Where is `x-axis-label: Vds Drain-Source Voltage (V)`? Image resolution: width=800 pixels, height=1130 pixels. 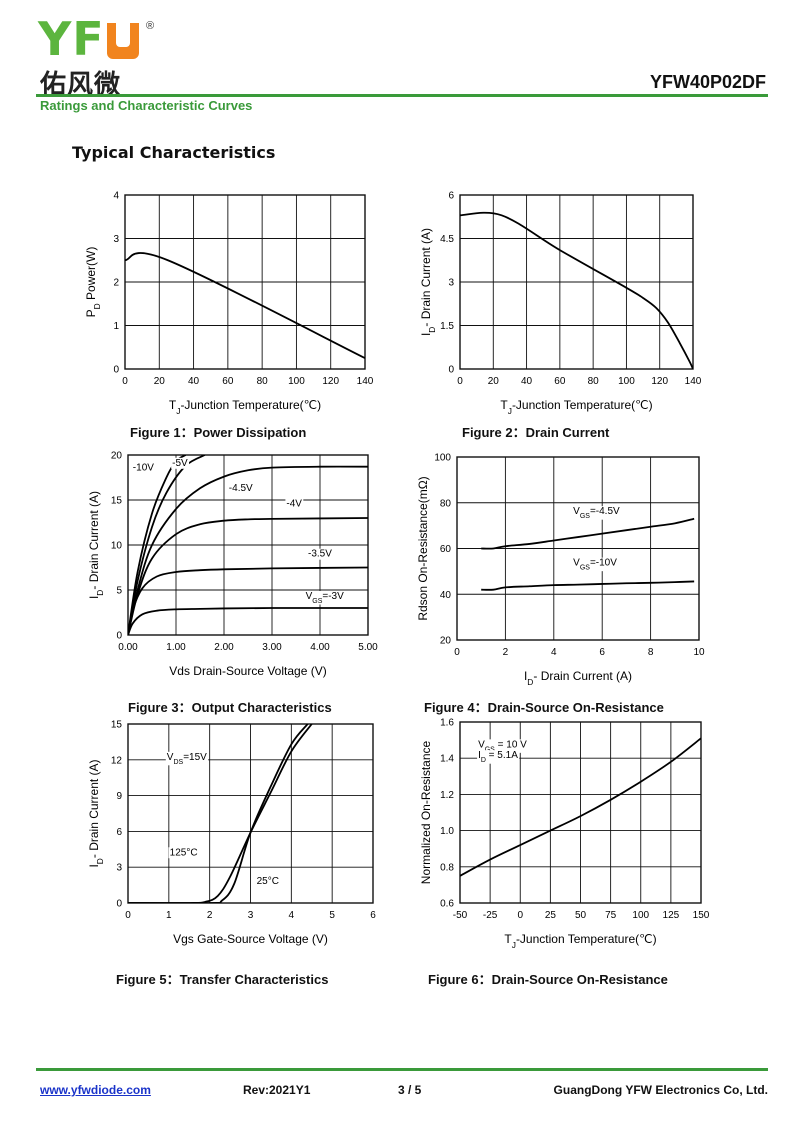 x-axis-label: Vds Drain-Source Voltage (V) is located at coordinates (247, 671).